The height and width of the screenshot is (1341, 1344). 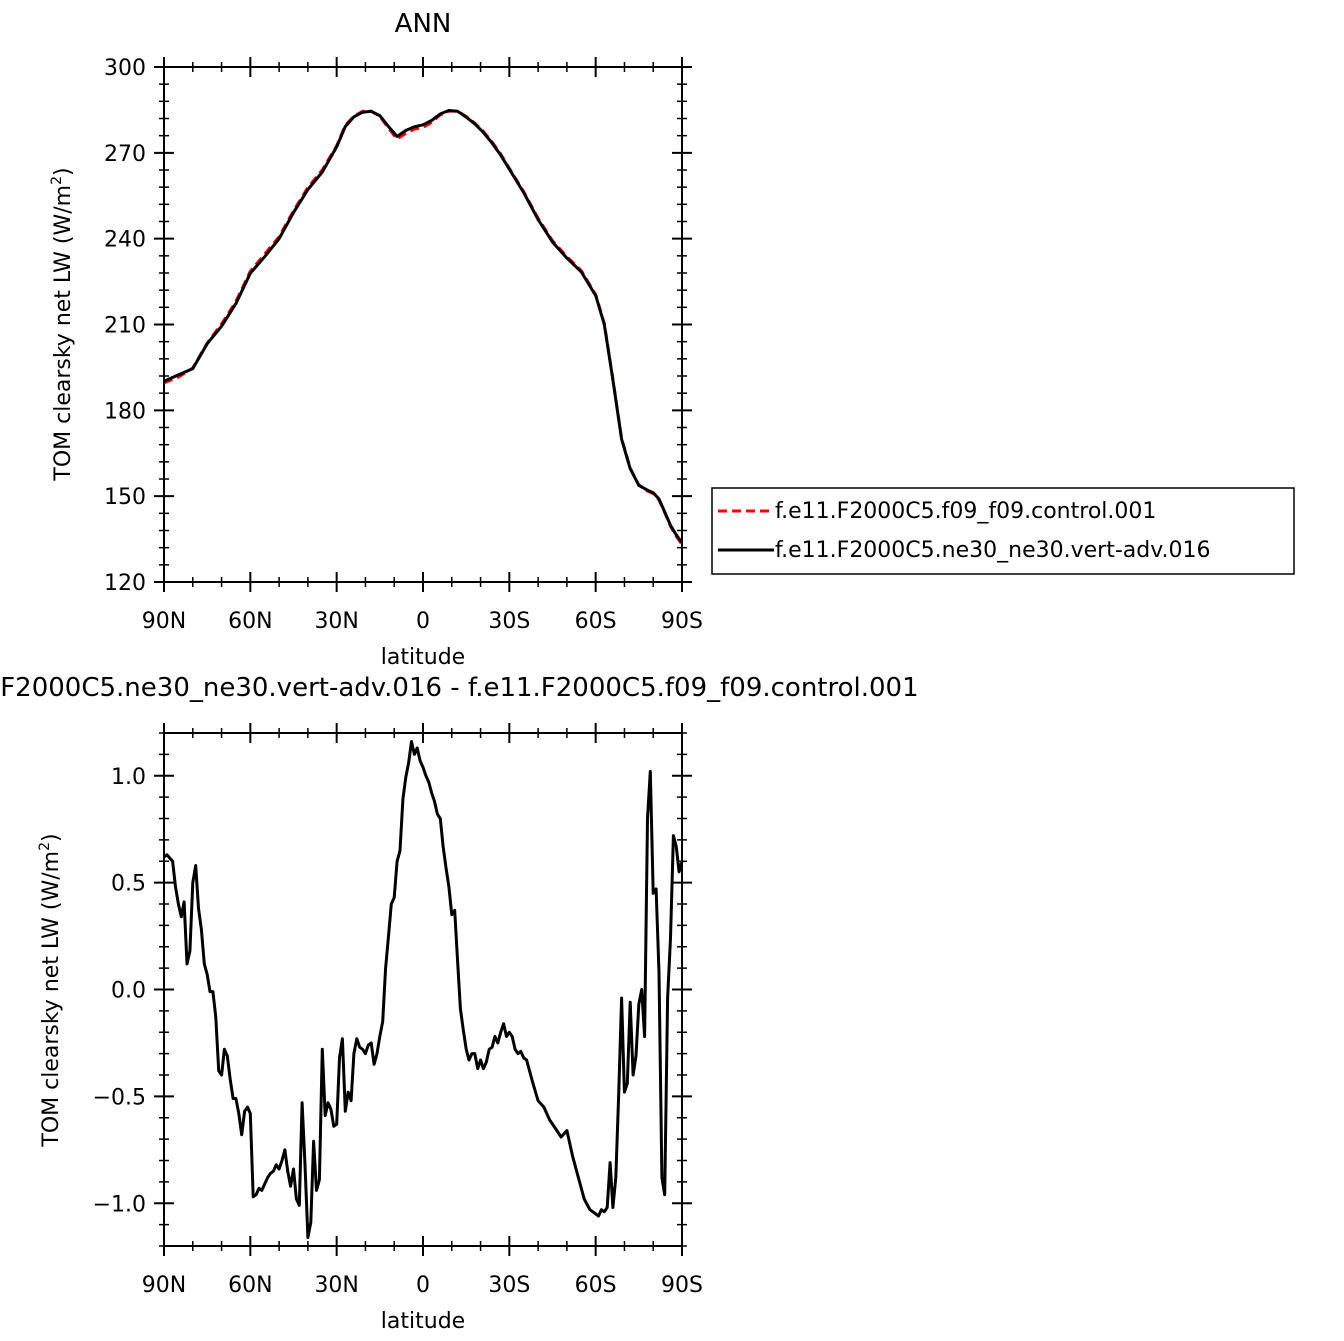 I want to click on top-plot-frame, so click(x=423, y=324).